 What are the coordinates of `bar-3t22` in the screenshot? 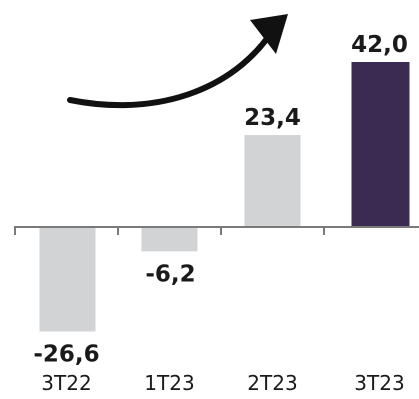 It's located at (67, 279).